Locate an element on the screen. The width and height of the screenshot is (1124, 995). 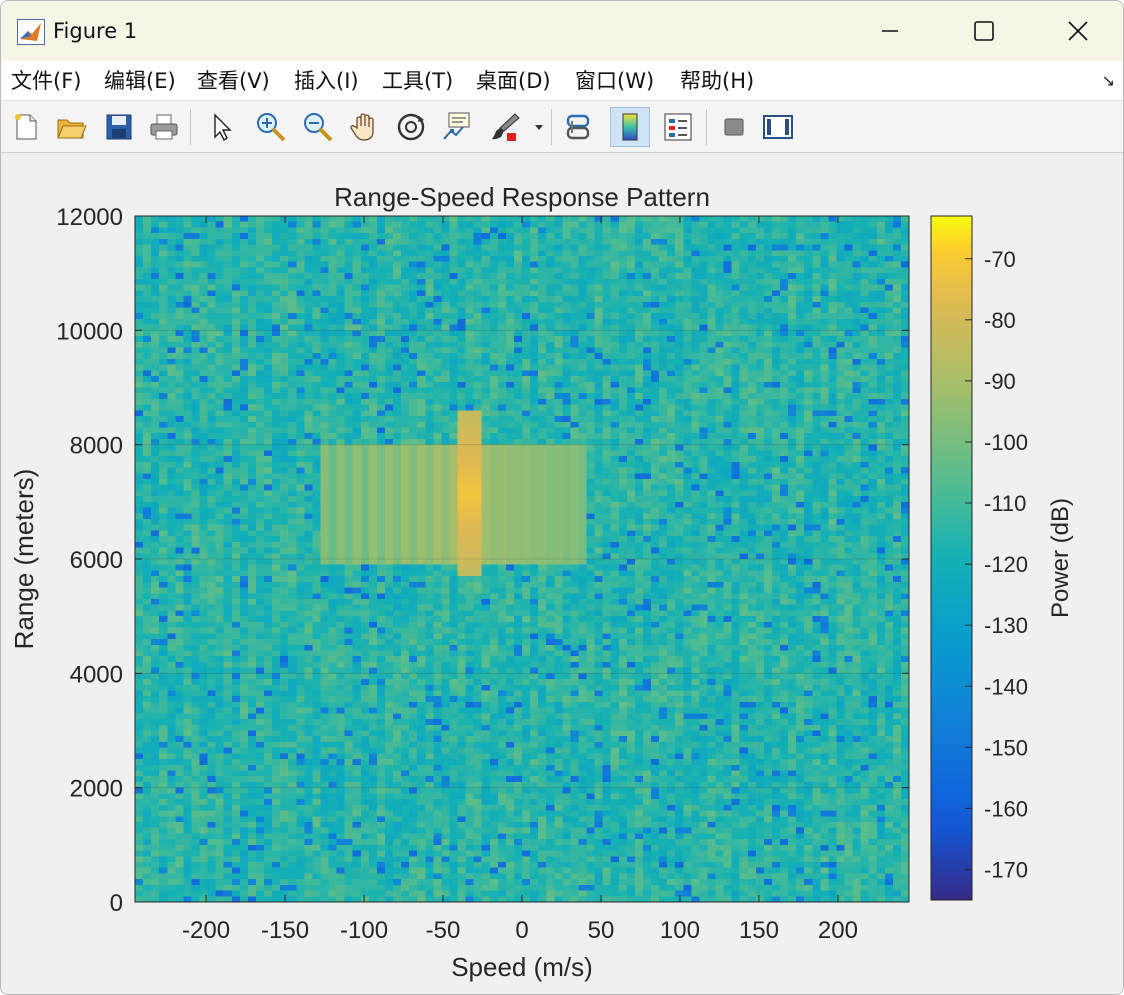
colorbar-tick-label: -70 is located at coordinates (1000, 259).